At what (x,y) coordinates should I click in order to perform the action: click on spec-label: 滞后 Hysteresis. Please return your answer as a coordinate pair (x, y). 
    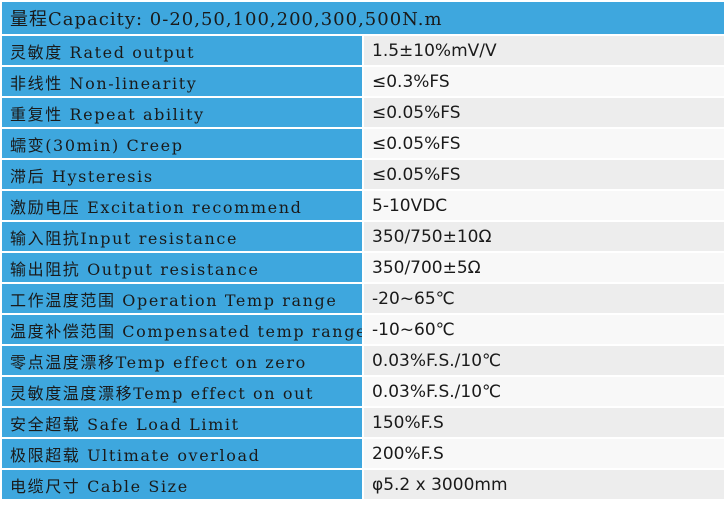
    Looking at the image, I should click on (182, 174).